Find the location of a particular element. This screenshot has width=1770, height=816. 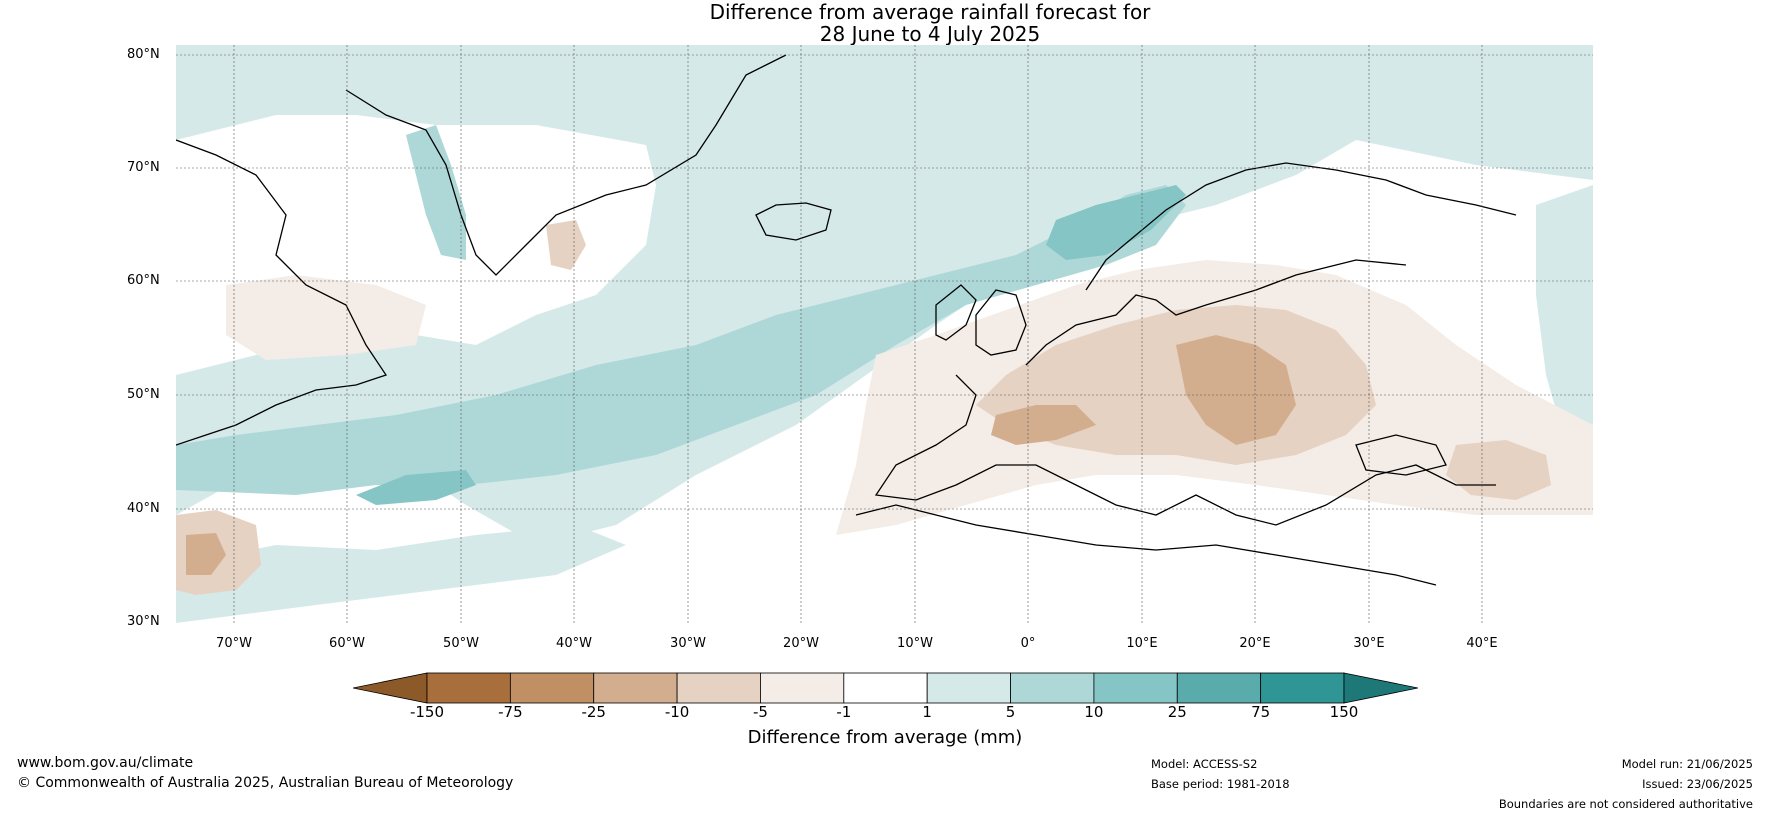

legend-boundary-label: 25 is located at coordinates (1177, 712).